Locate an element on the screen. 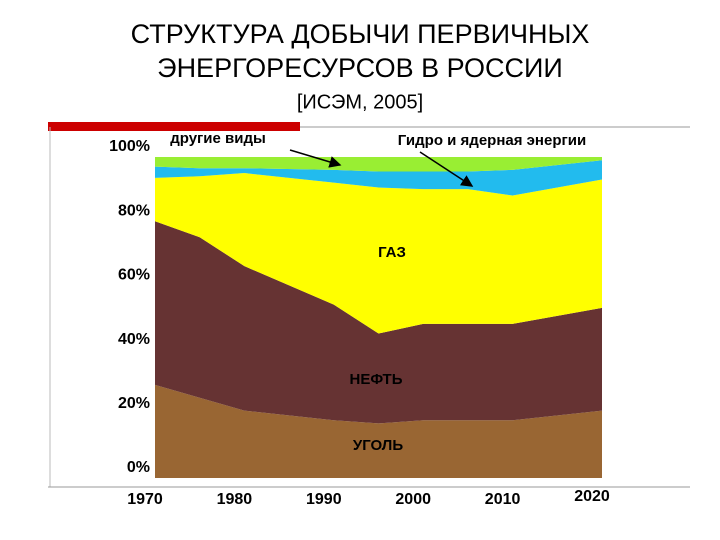 This screenshot has width=720, height=540. x-tick-label: 2000 is located at coordinates (413, 499).